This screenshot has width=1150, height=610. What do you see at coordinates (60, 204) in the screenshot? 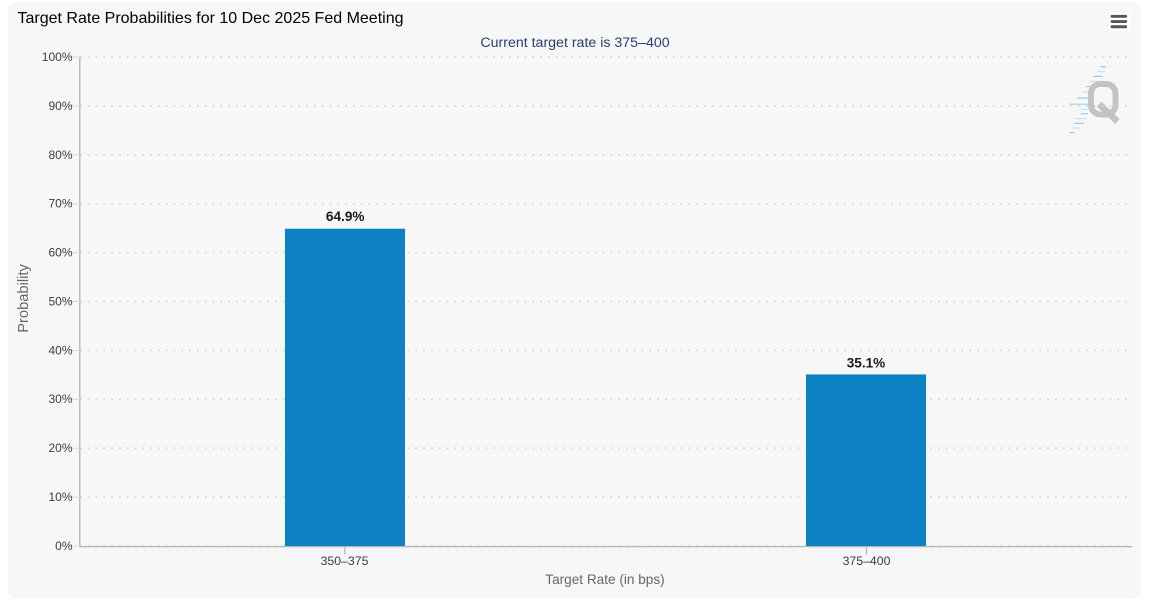
I see `svg-text: 70%` at bounding box center [60, 204].